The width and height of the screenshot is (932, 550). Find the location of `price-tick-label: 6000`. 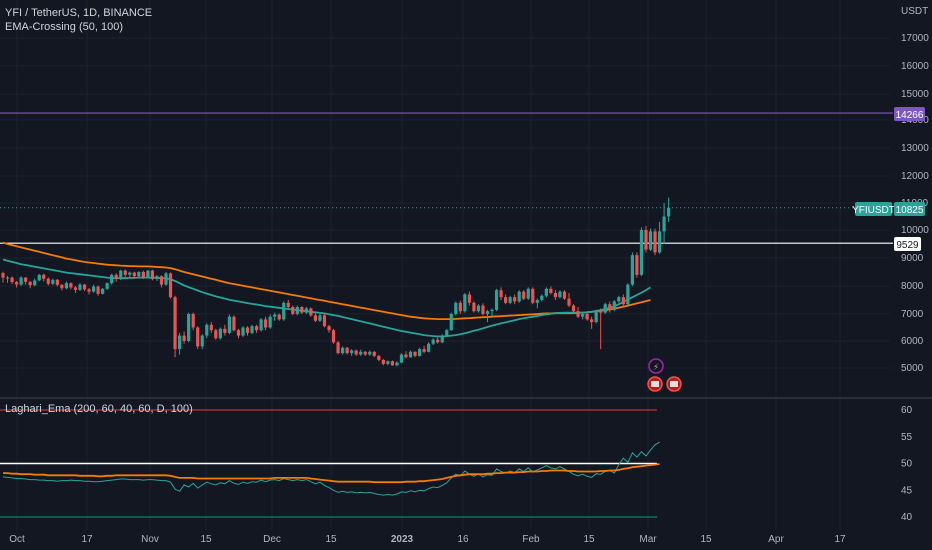

price-tick-label: 6000 is located at coordinates (912, 341).